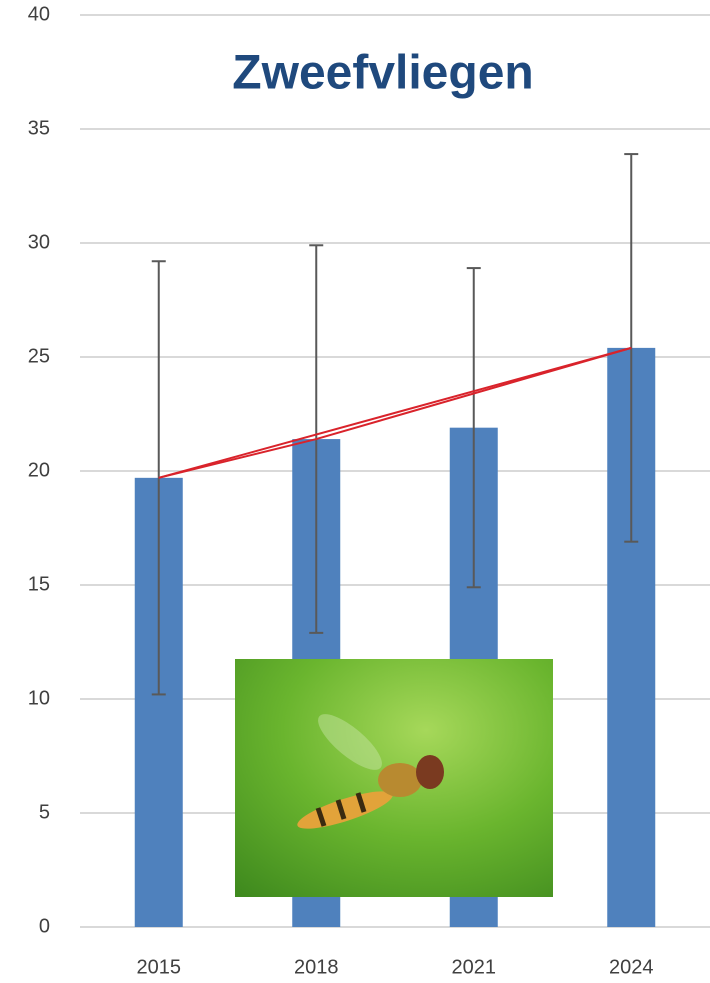 This screenshot has width=710, height=983. What do you see at coordinates (631, 967) in the screenshot?
I see `x-tick-label: 2024` at bounding box center [631, 967].